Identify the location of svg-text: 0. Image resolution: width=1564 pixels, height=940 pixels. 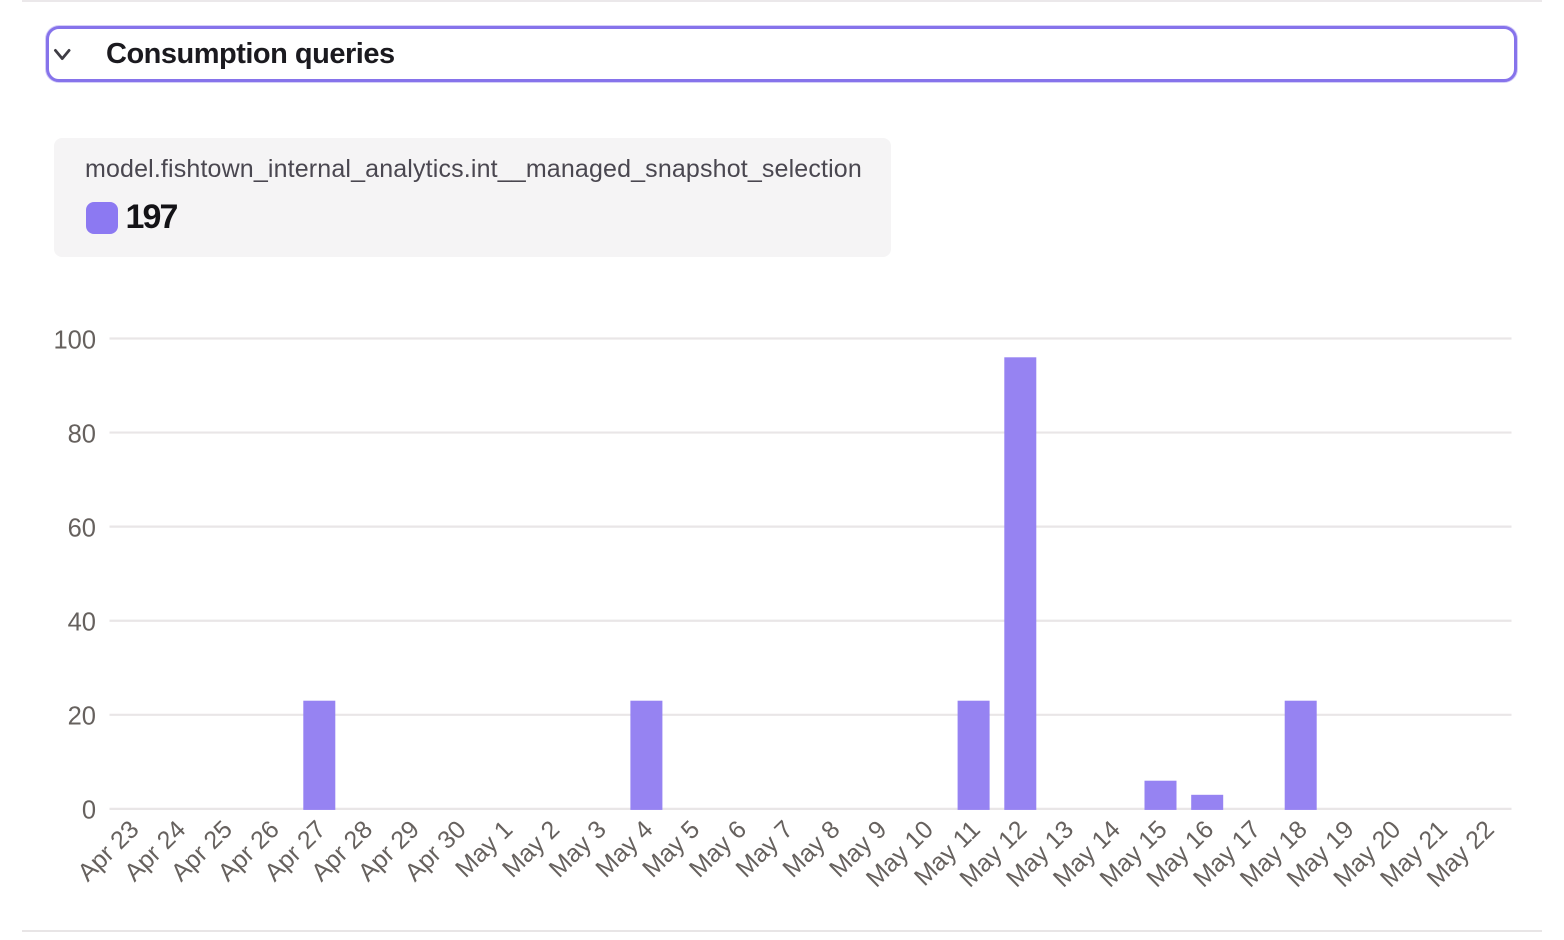
(89, 811).